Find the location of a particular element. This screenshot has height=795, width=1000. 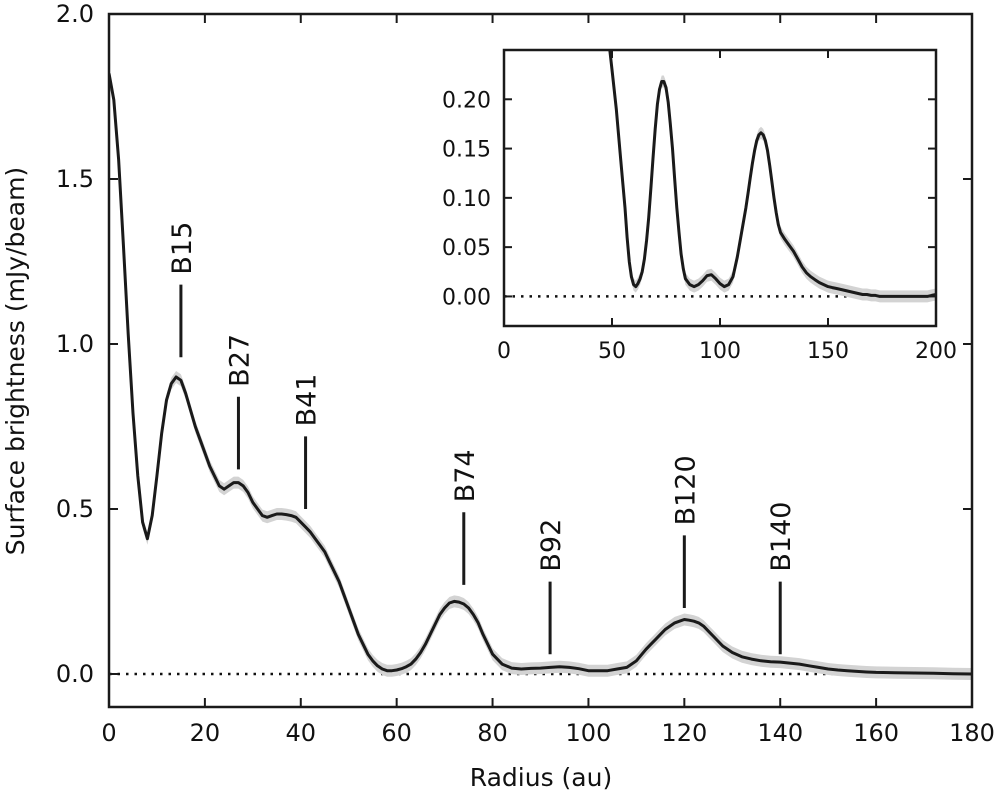

ring-label: B140 is located at coordinates (781, 537).